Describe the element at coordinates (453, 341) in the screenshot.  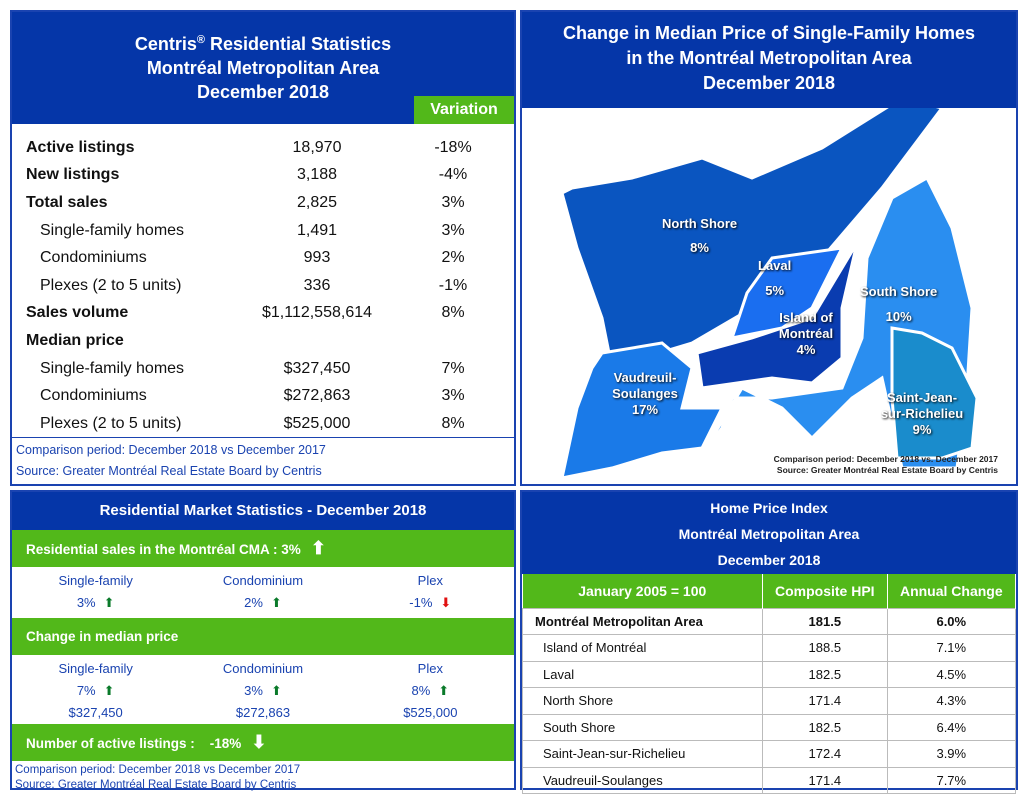
I see `row-variation` at that location.